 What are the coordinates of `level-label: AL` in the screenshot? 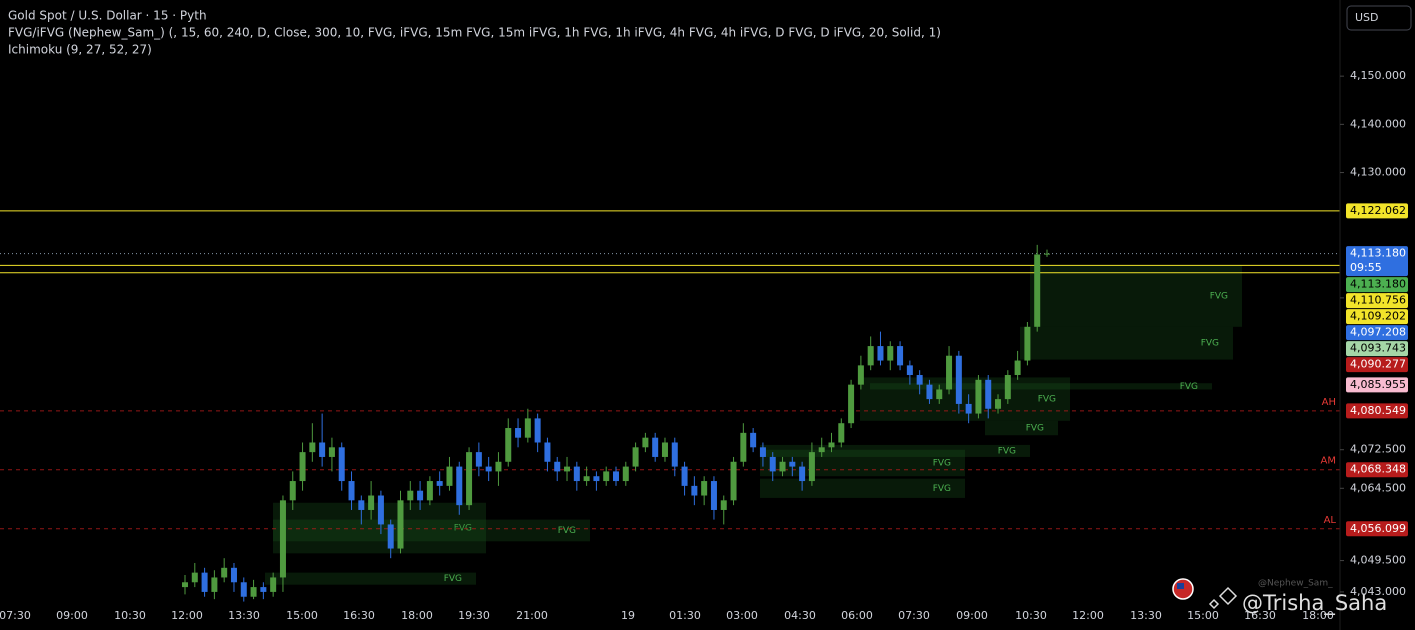 It's located at (1330, 520).